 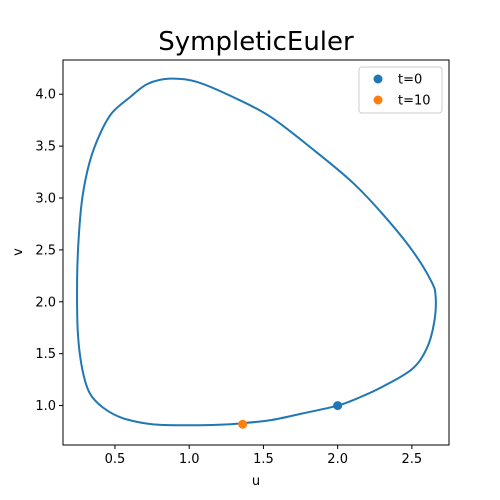 What do you see at coordinates (45, 199) in the screenshot?
I see `y-tick-label: 3.0` at bounding box center [45, 199].